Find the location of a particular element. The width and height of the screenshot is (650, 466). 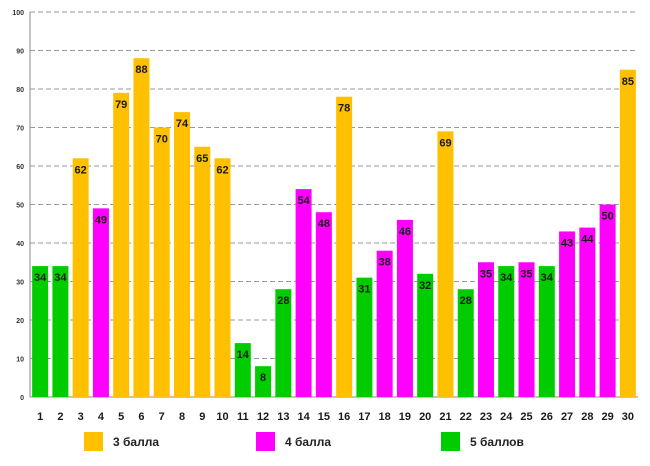

data-label-24: 34 is located at coordinates (506, 278).